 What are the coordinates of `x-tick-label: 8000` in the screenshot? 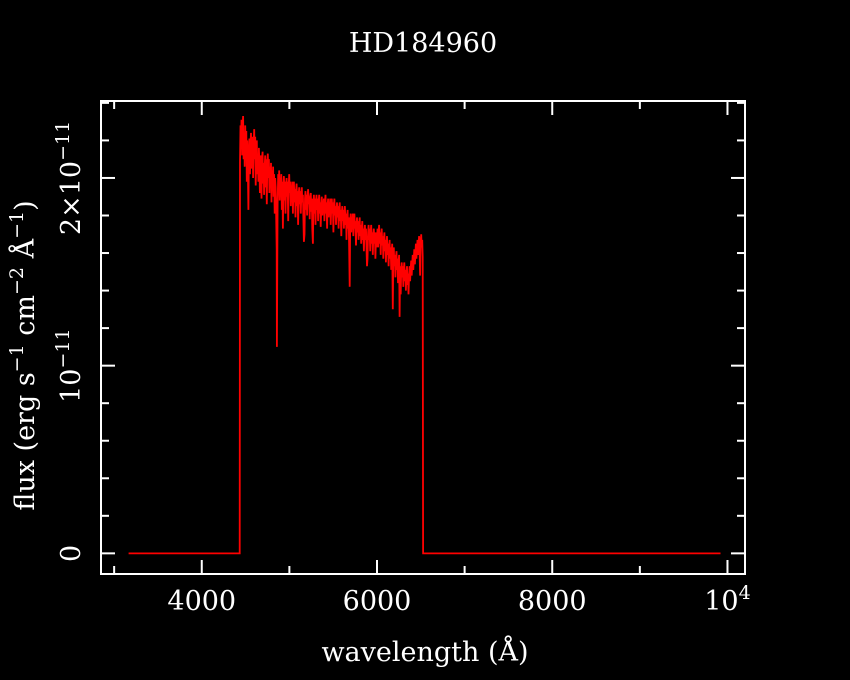 It's located at (552, 601).